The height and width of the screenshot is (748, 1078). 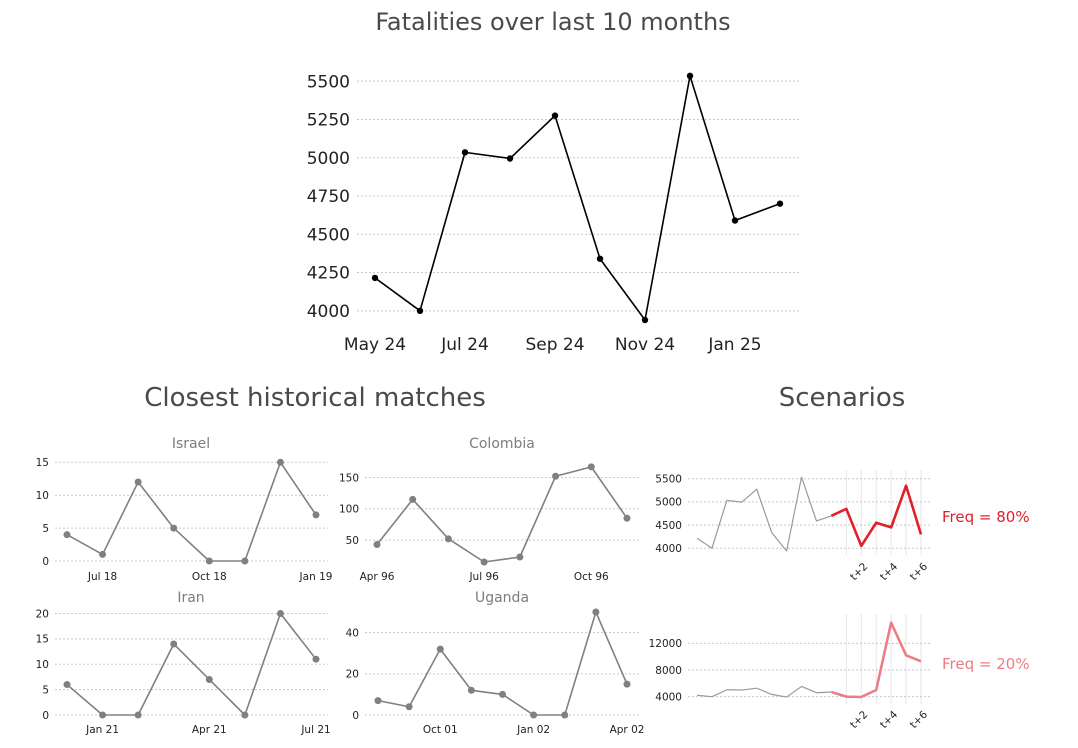 What do you see at coordinates (102, 730) in the screenshot?
I see `x-tick-label: Jan 21` at bounding box center [102, 730].